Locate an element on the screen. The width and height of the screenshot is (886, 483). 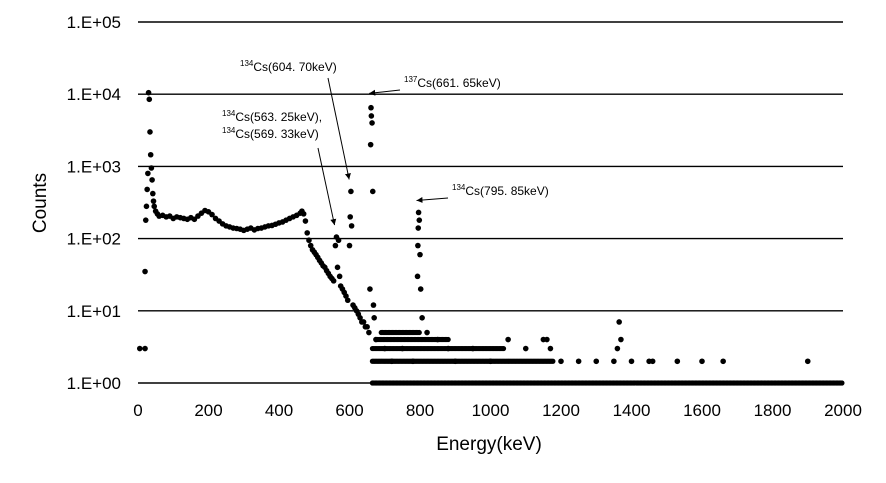
x-tick-label: 0 is located at coordinates (137, 410).